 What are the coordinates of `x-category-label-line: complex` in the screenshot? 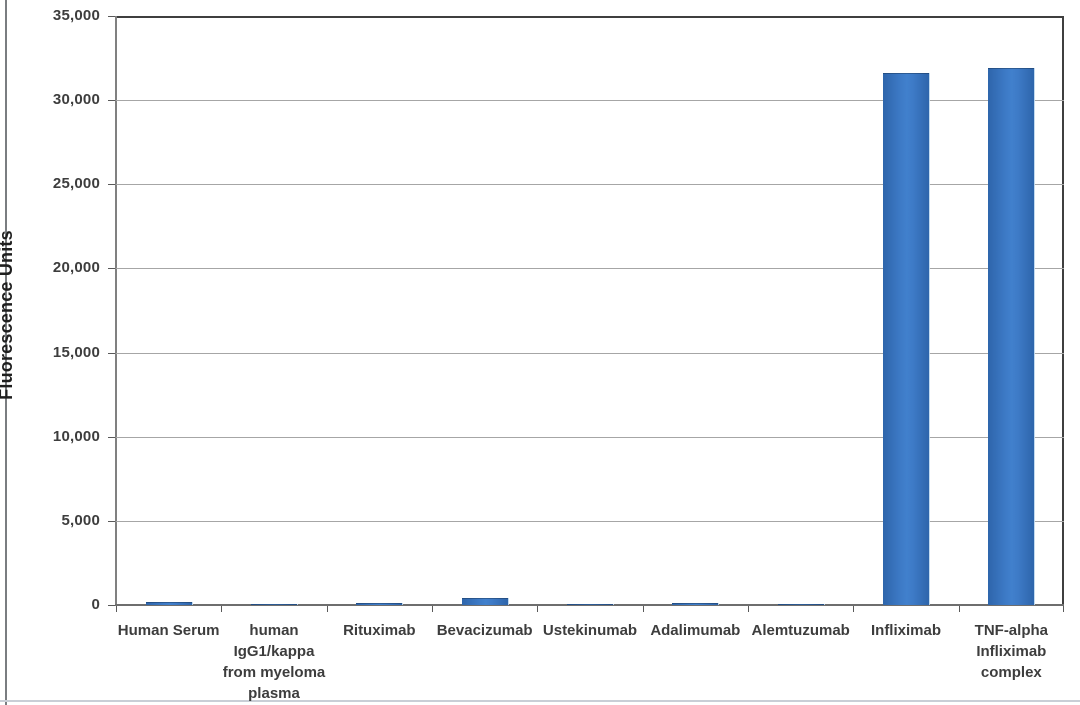 It's located at (1011, 672).